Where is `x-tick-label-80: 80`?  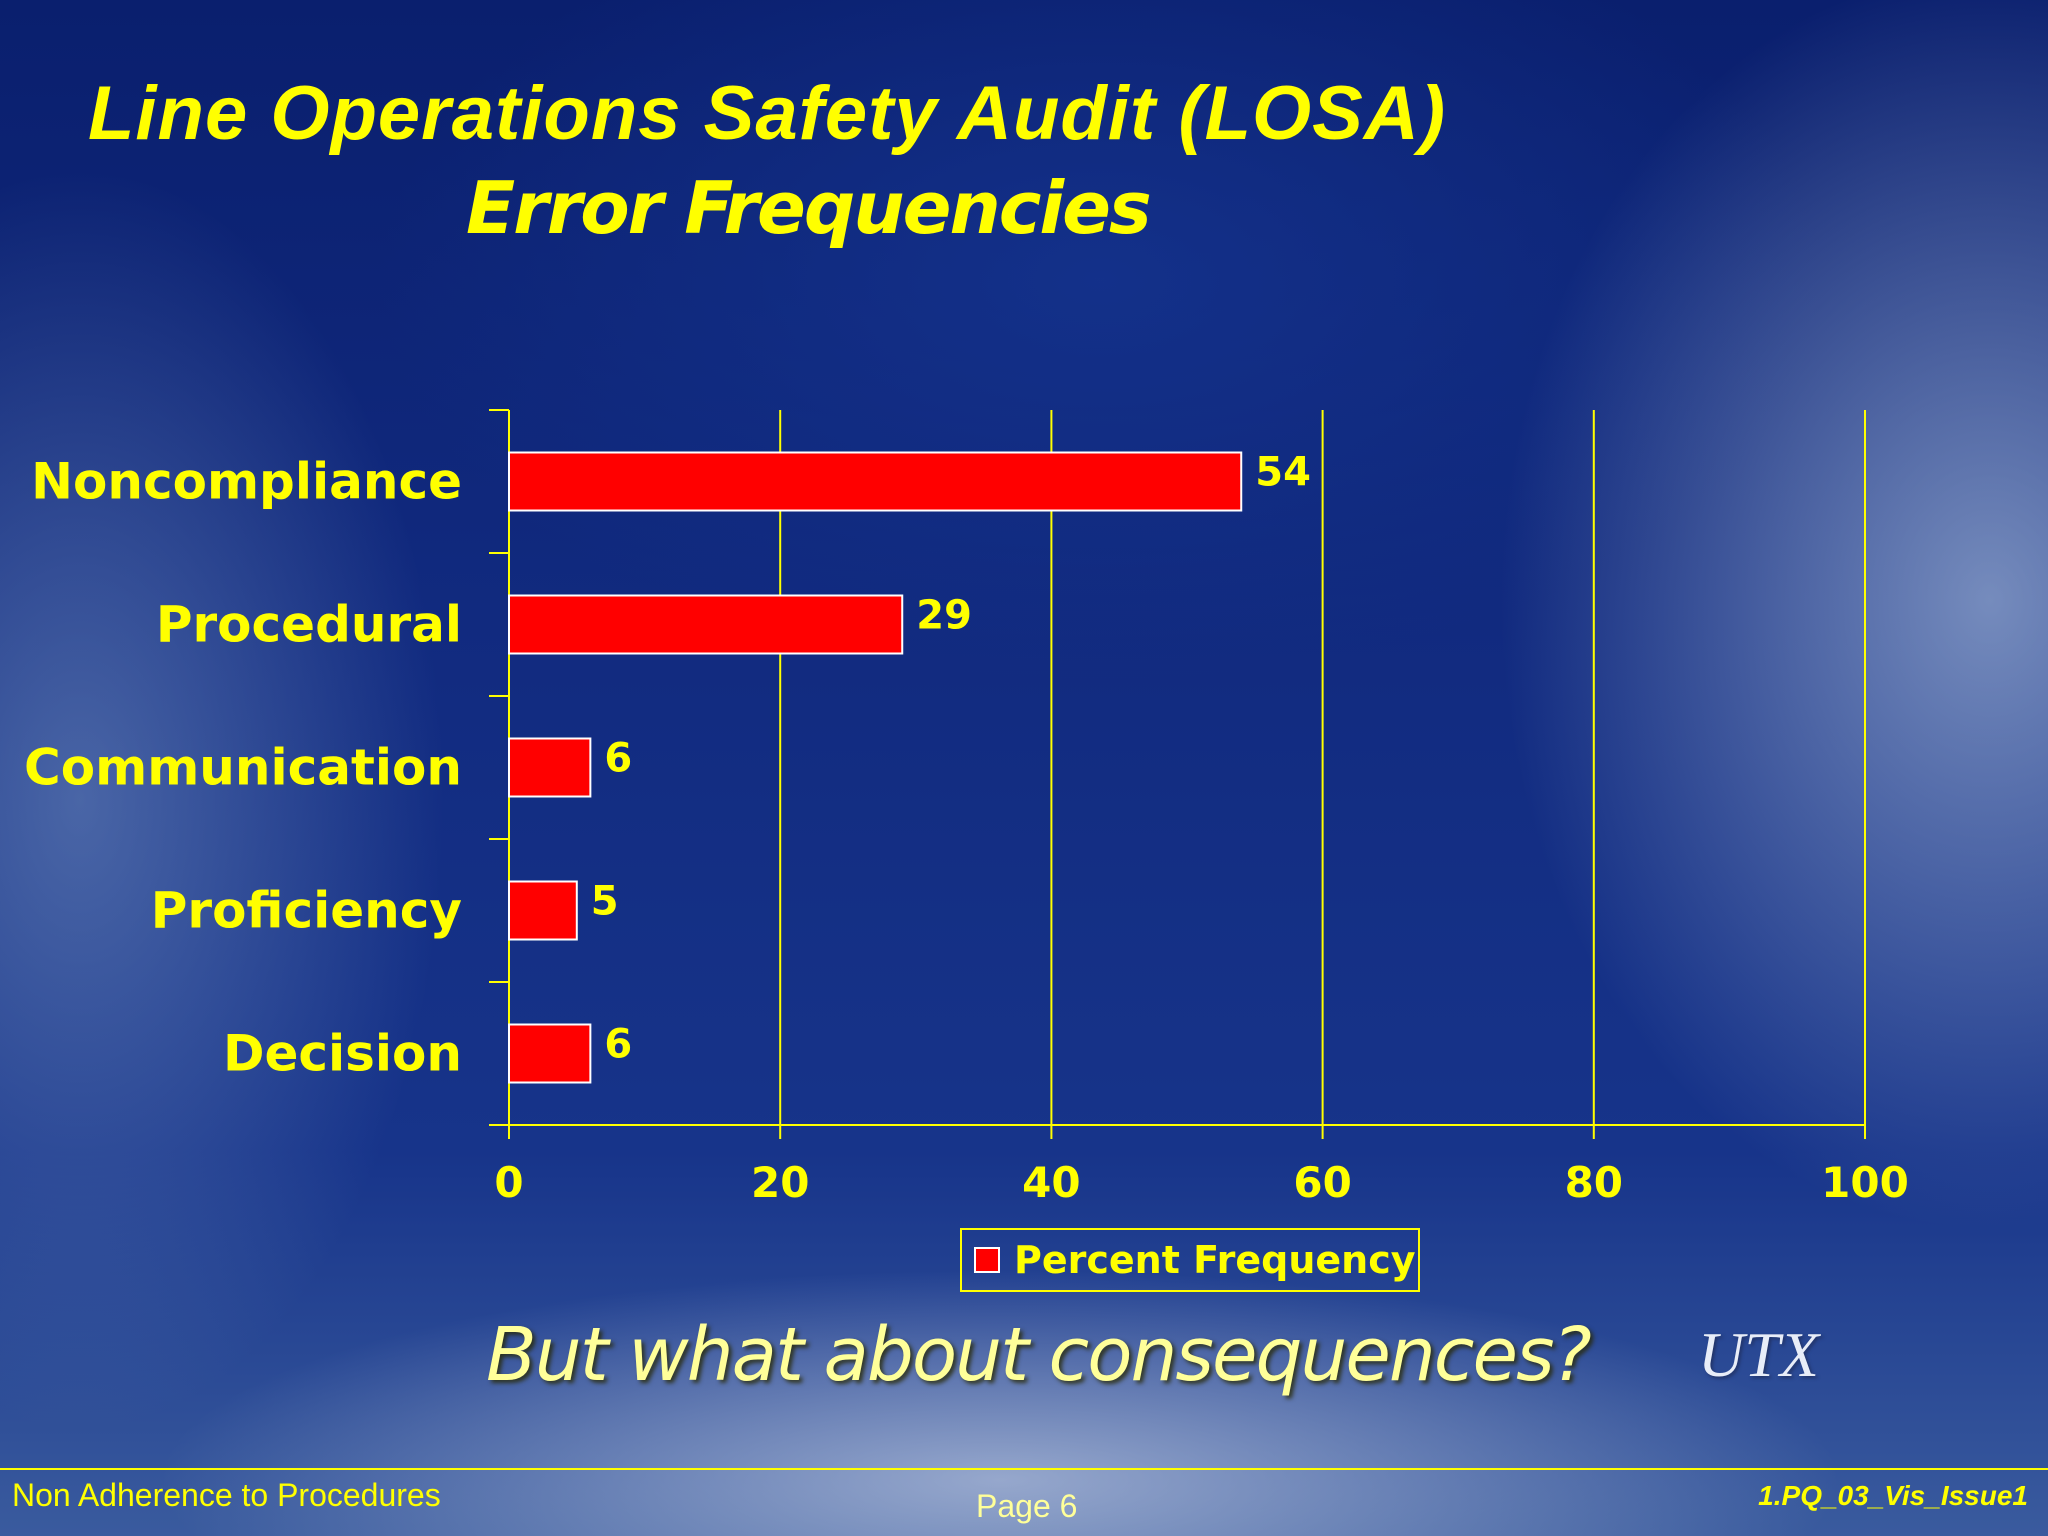
x-tick-label-80: 80 is located at coordinates (1594, 1182).